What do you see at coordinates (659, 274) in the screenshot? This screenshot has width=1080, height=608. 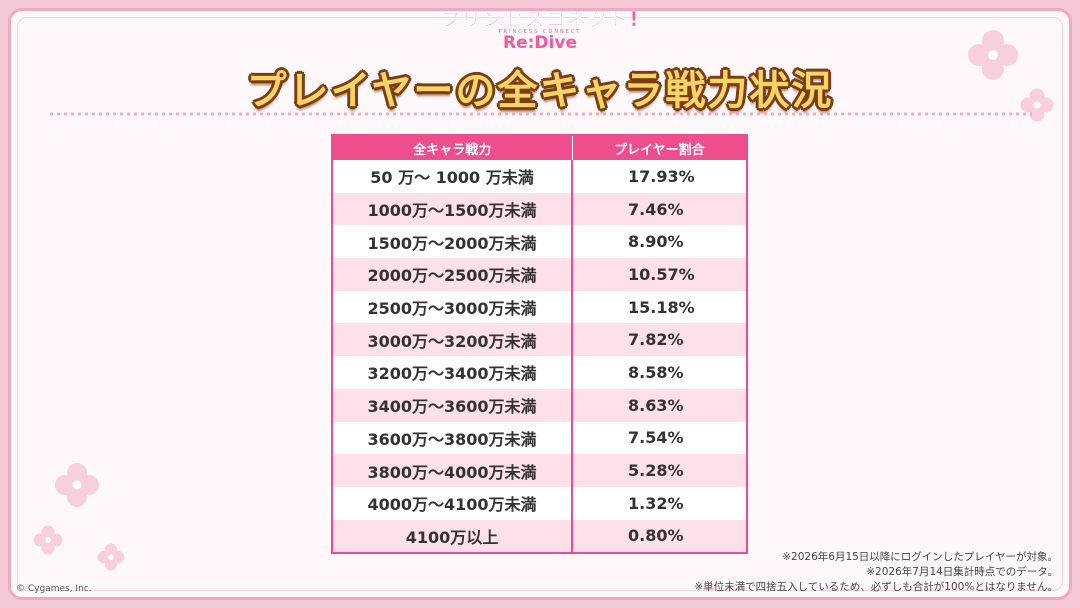 I see `player-ratio-cell: 10.57%` at bounding box center [659, 274].